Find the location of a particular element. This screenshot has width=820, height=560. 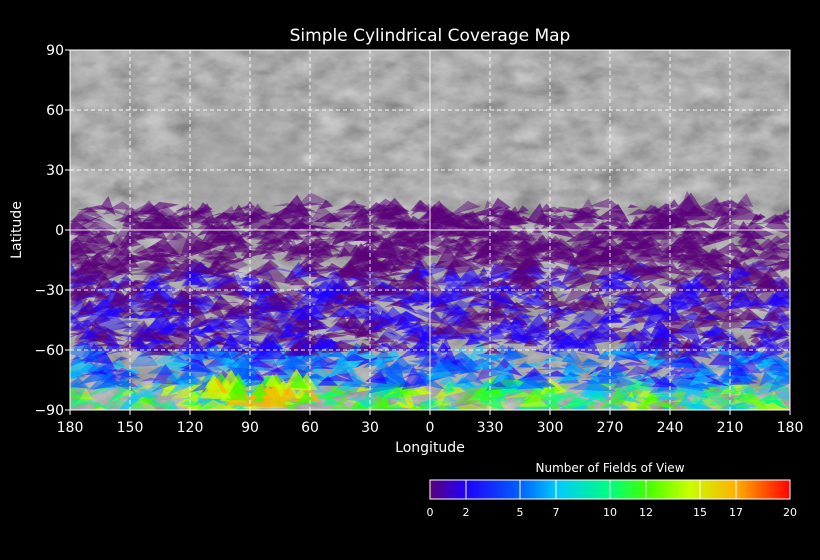

colorbar-tick-label: 10 is located at coordinates (610, 512).